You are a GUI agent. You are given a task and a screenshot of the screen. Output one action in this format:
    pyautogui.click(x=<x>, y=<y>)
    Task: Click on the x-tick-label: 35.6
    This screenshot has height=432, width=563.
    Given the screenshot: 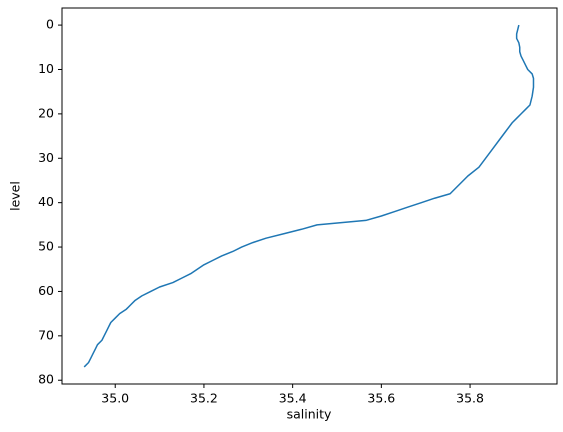 What is the action you would take?
    pyautogui.click(x=381, y=398)
    